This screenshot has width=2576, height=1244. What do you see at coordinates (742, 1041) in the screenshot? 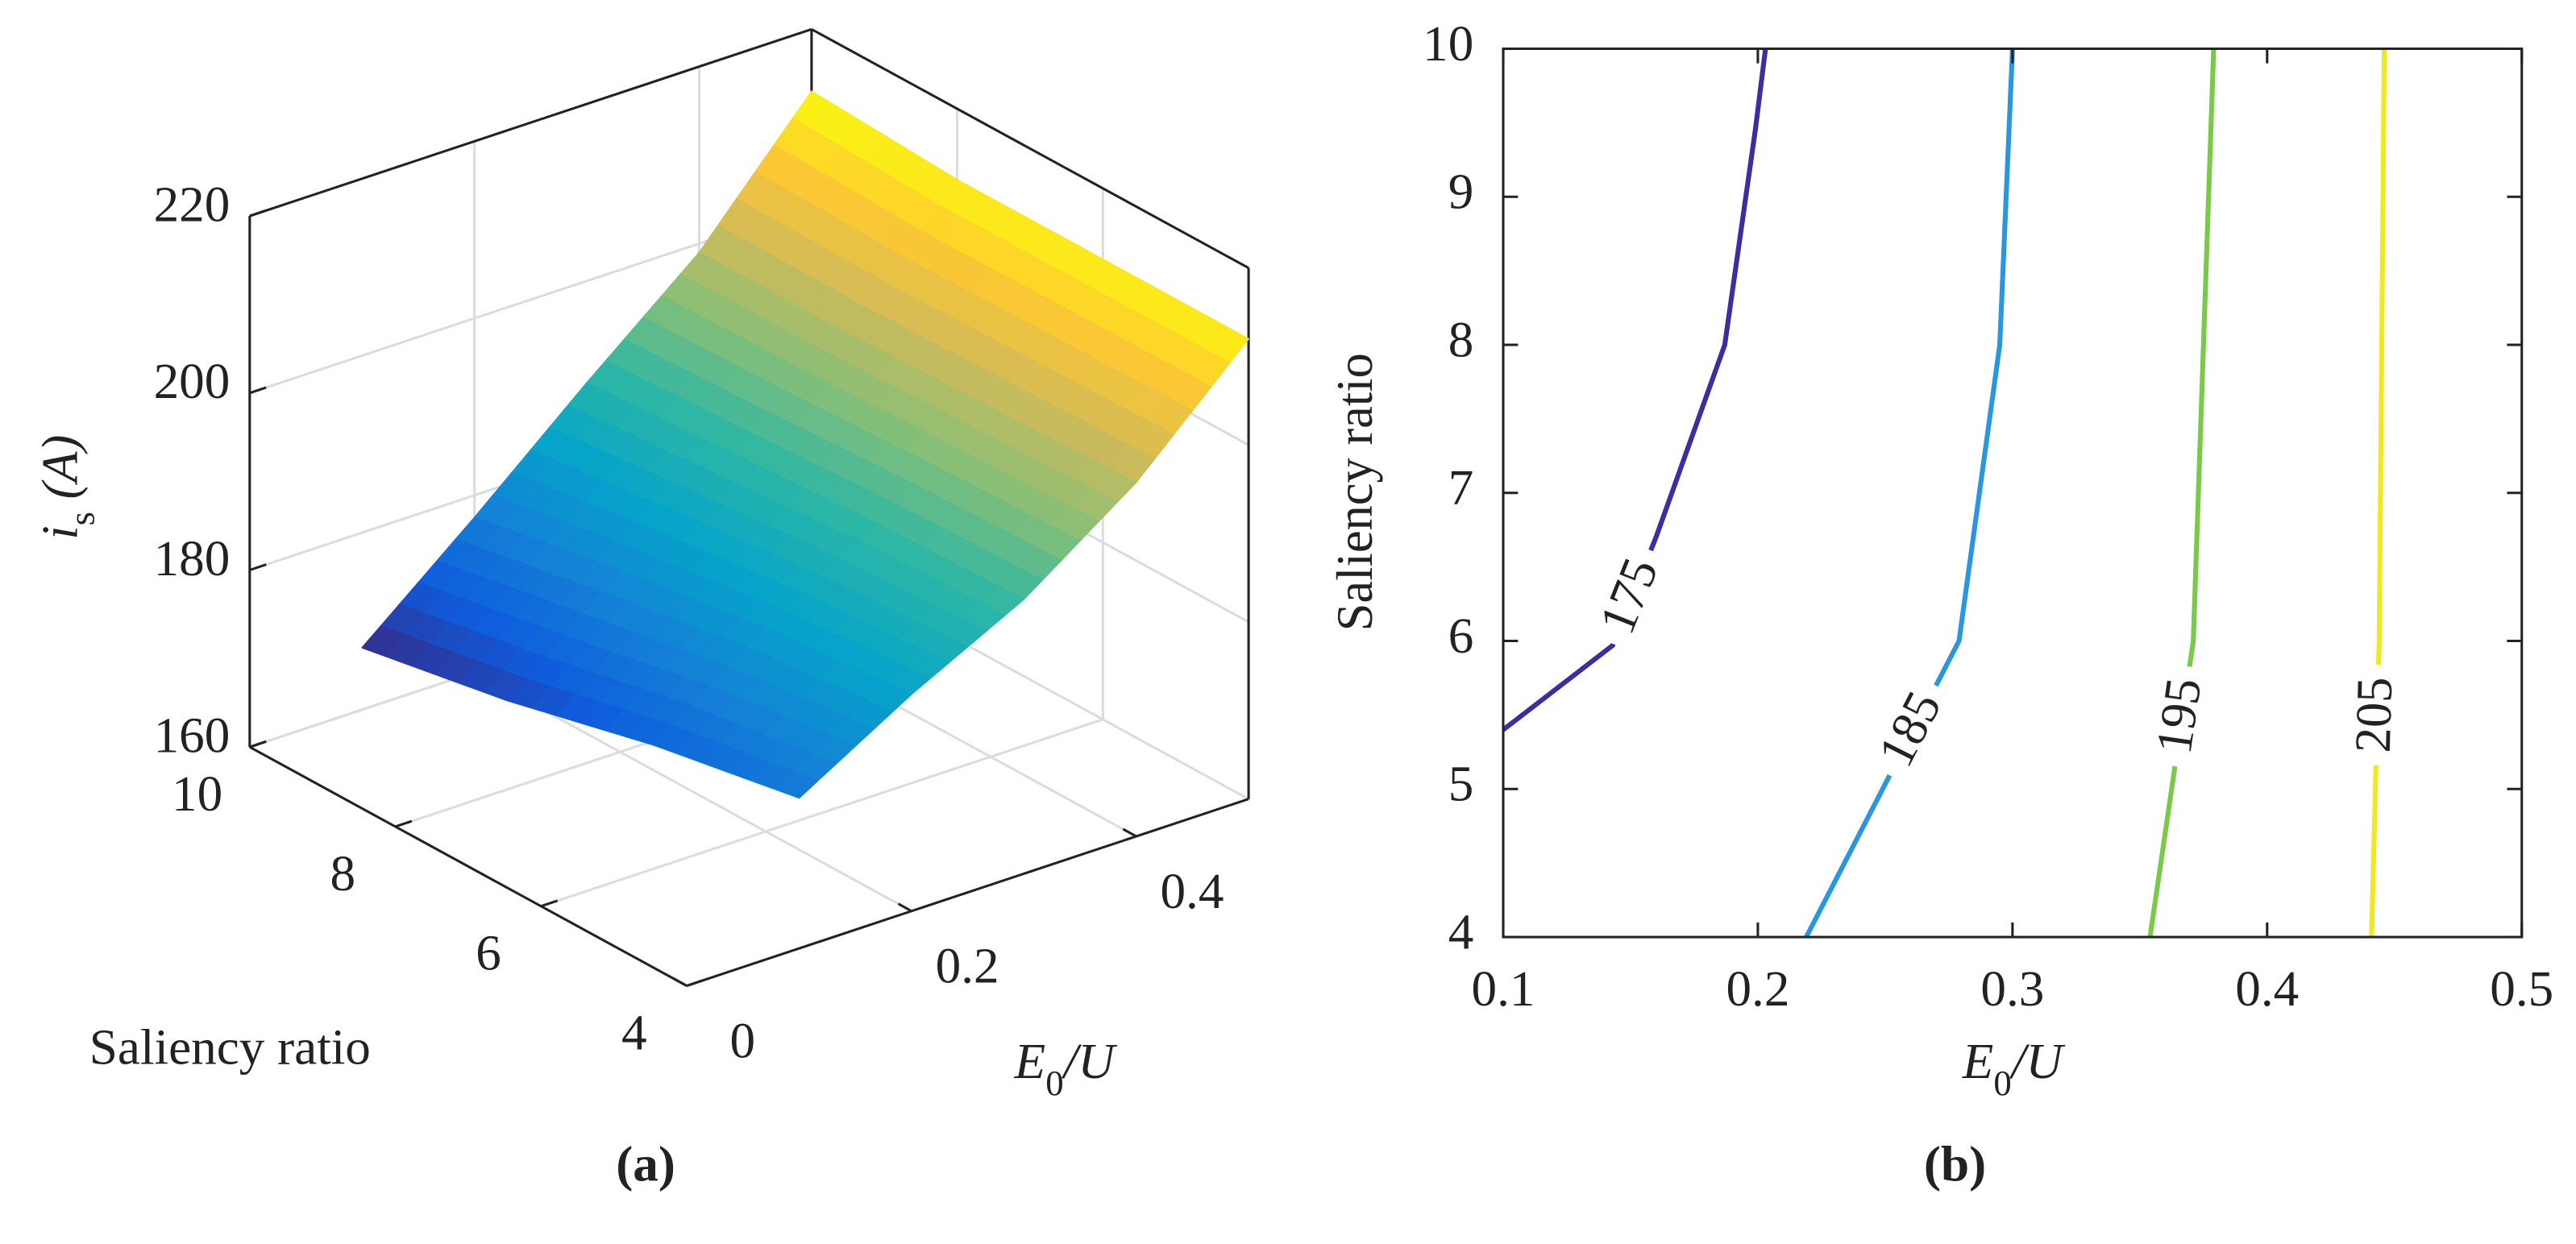
I see `x-tick-label: 0` at bounding box center [742, 1041].